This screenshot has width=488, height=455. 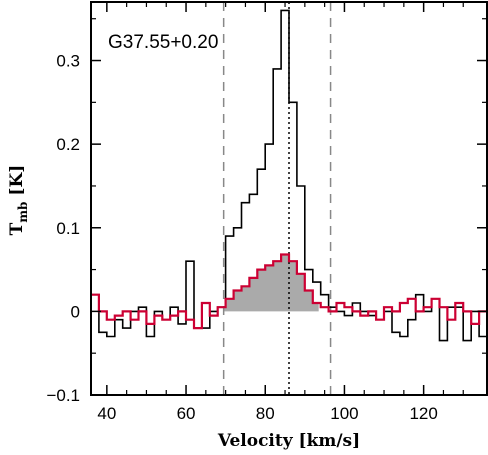 What do you see at coordinates (423, 413) in the screenshot?
I see `x-tick-label: 120` at bounding box center [423, 413].